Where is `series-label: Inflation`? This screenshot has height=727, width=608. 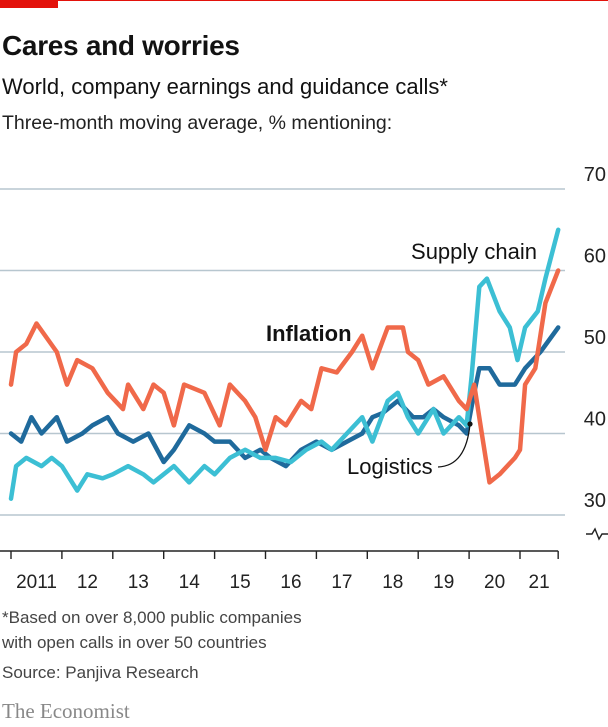
series-label: Inflation is located at coordinates (309, 333).